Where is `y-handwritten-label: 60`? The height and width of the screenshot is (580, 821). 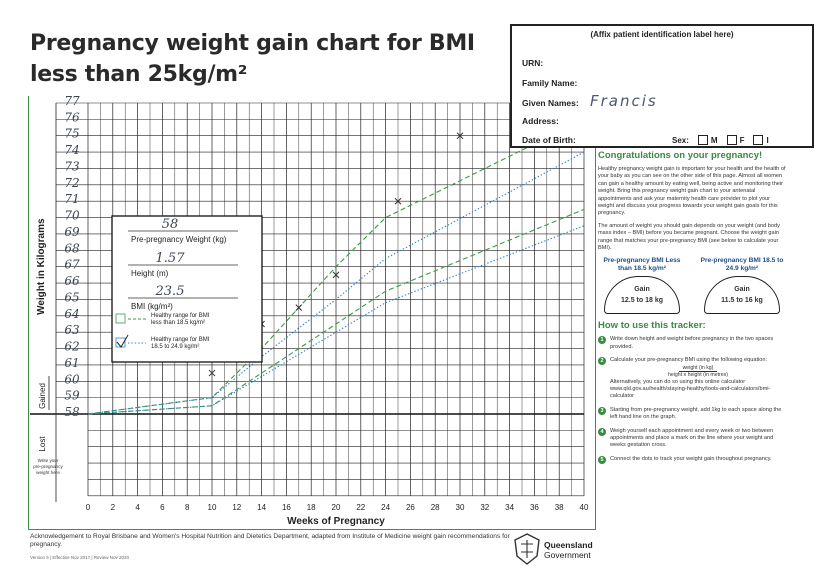 y-handwritten-label: 60 is located at coordinates (72, 379).